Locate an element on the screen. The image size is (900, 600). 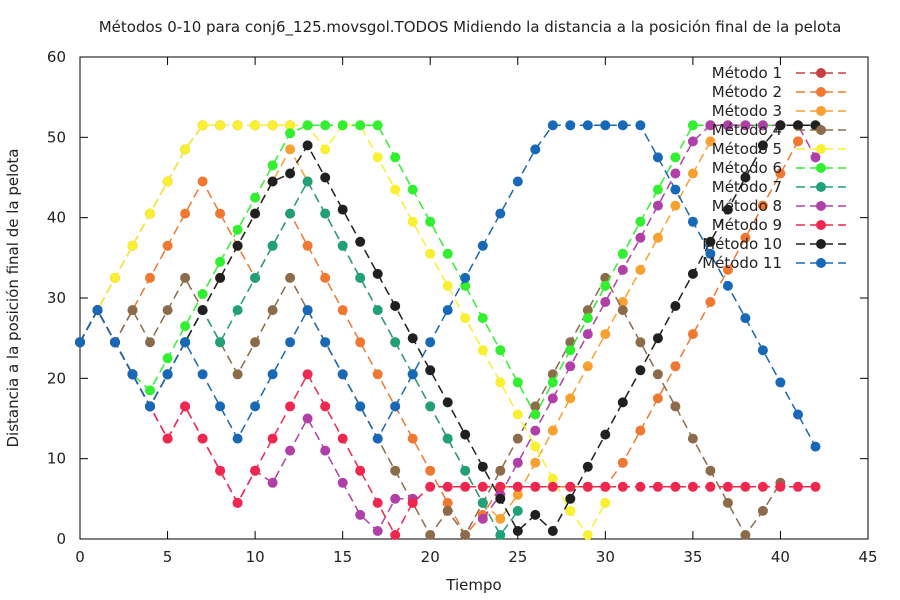
x-tick-label: 0 is located at coordinates (80, 557).